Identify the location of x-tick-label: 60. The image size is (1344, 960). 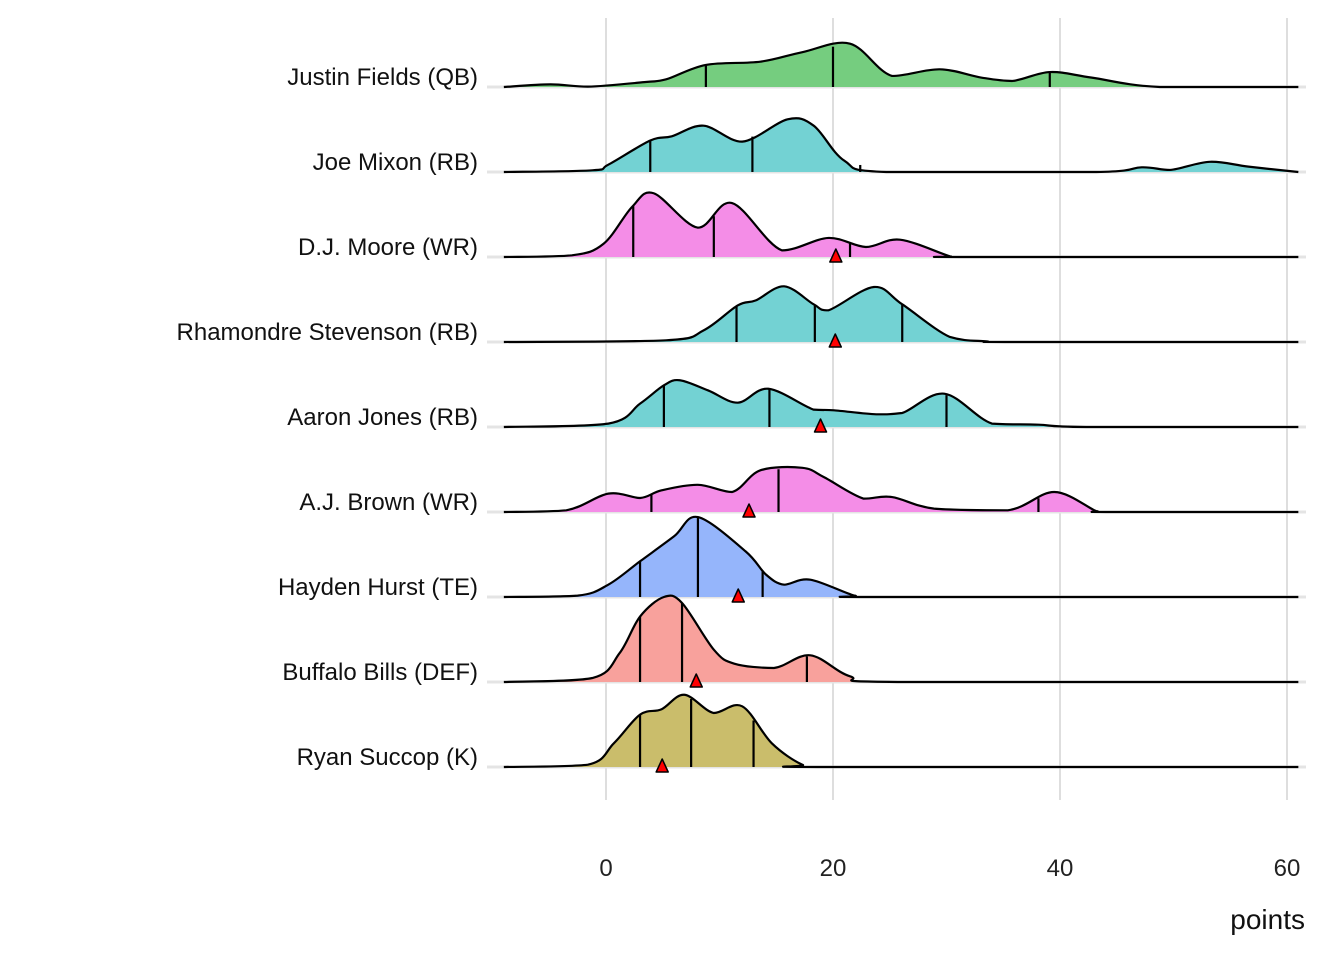
(1287, 868).